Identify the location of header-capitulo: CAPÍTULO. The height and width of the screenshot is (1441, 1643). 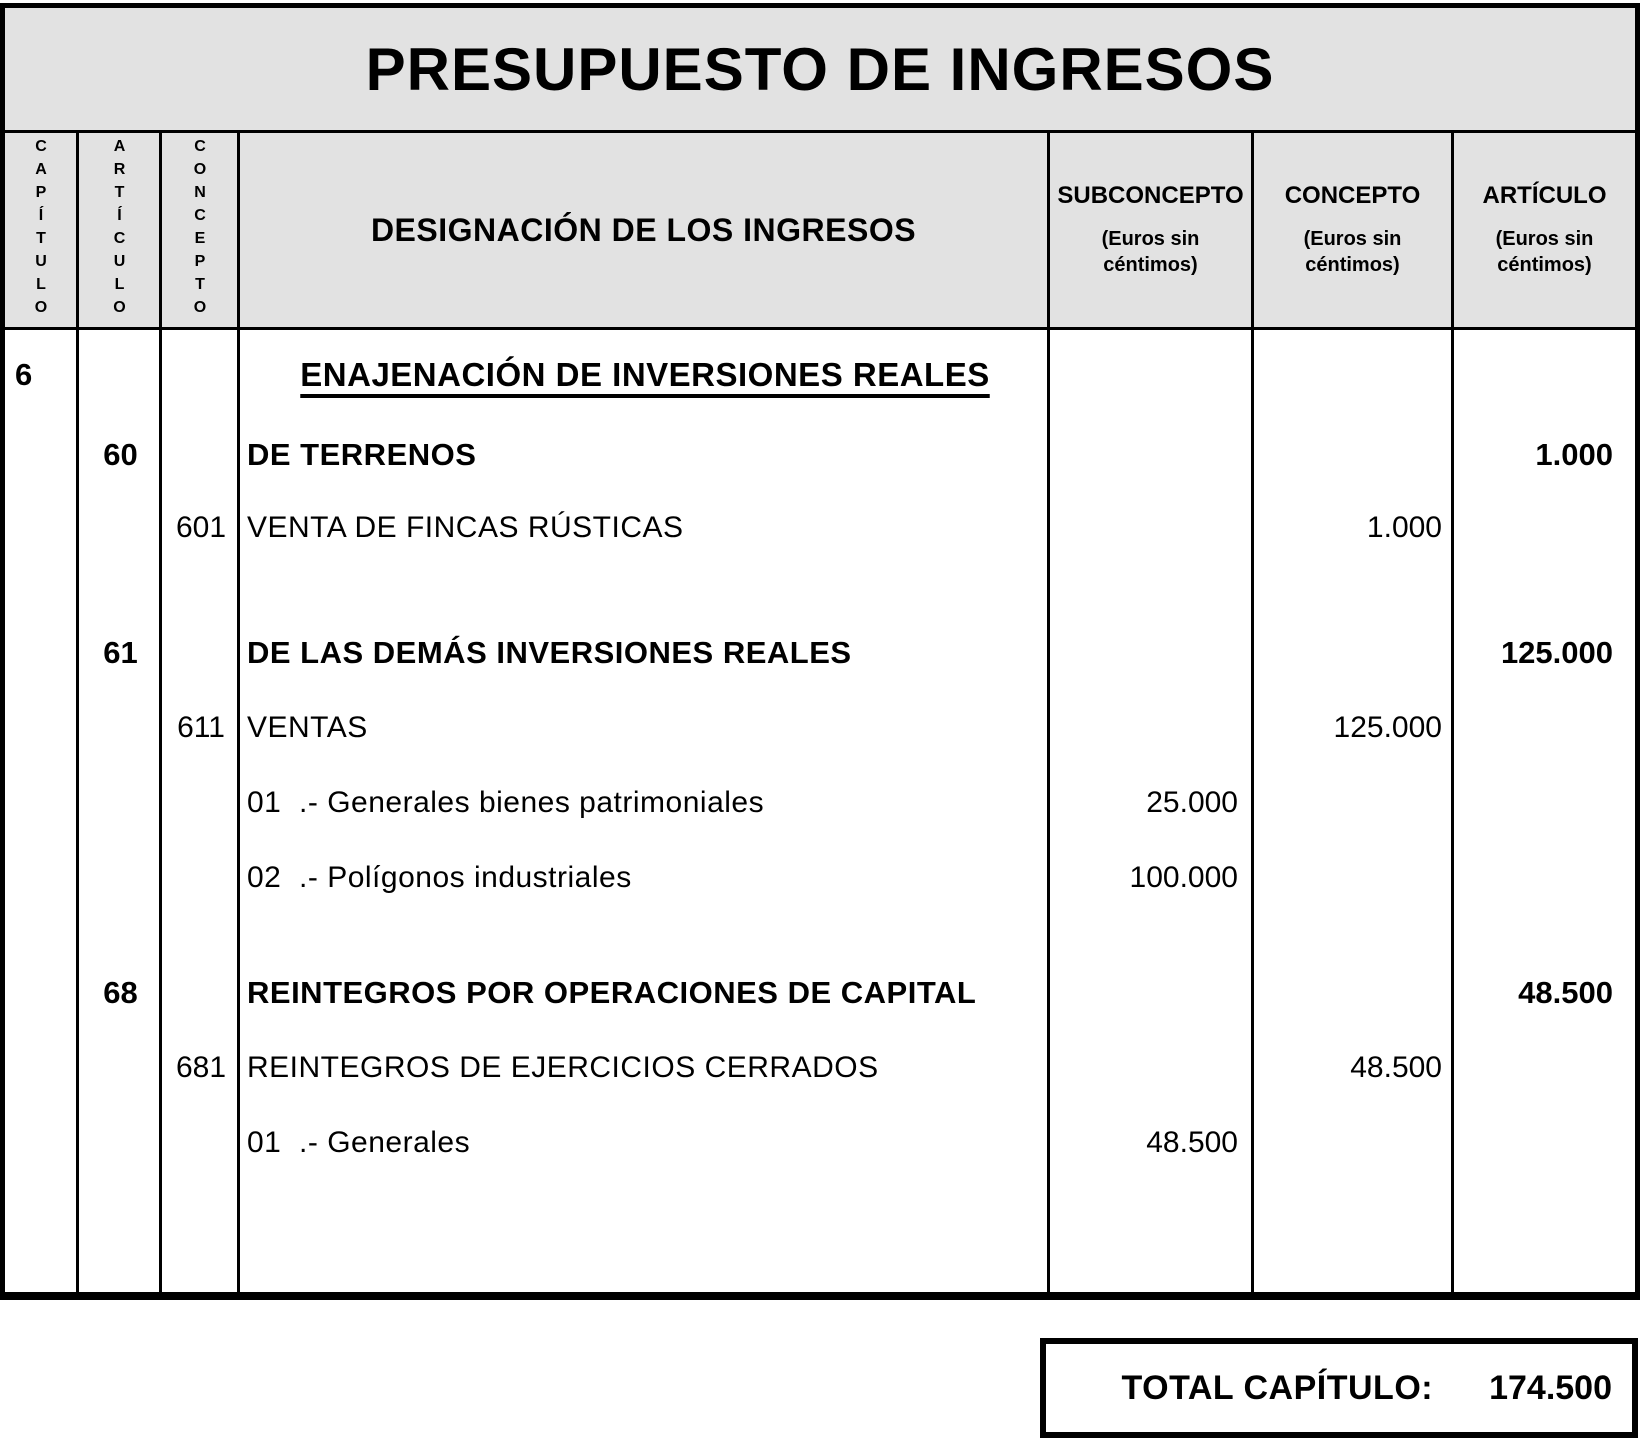
(42, 230).